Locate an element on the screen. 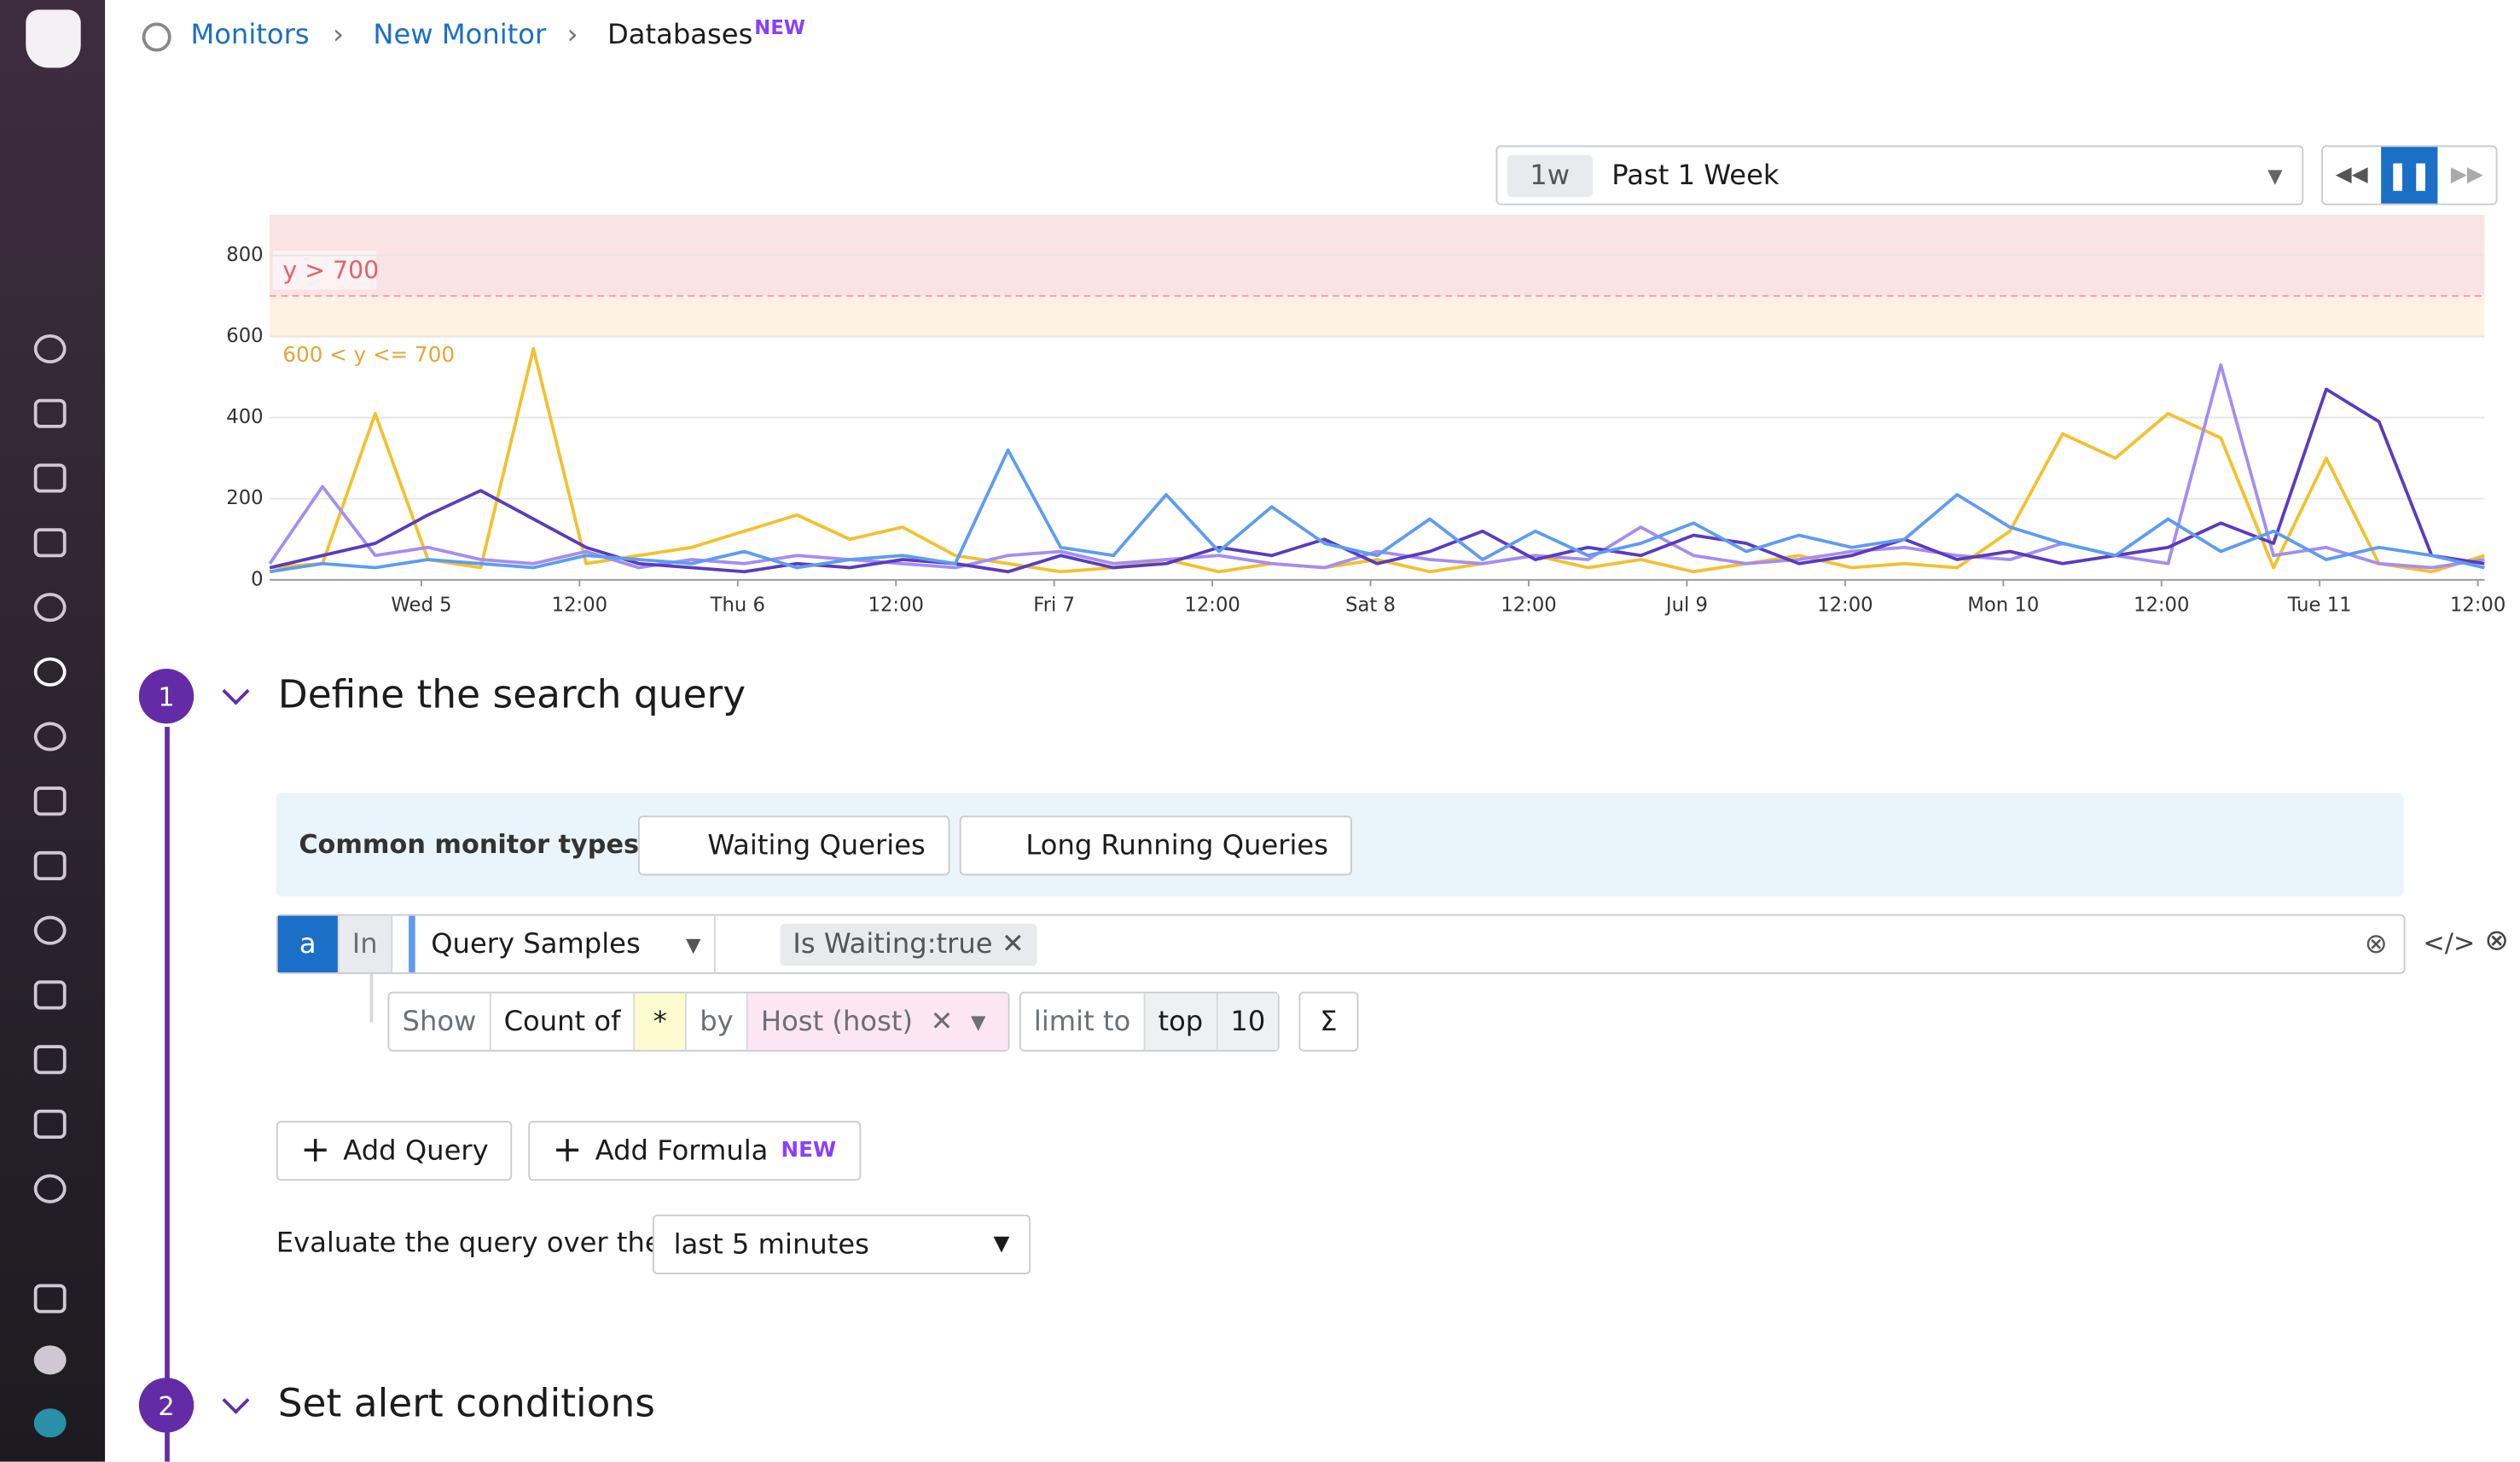 This screenshot has width=2520, height=1462. button-label: Add Formula is located at coordinates (682, 1151).